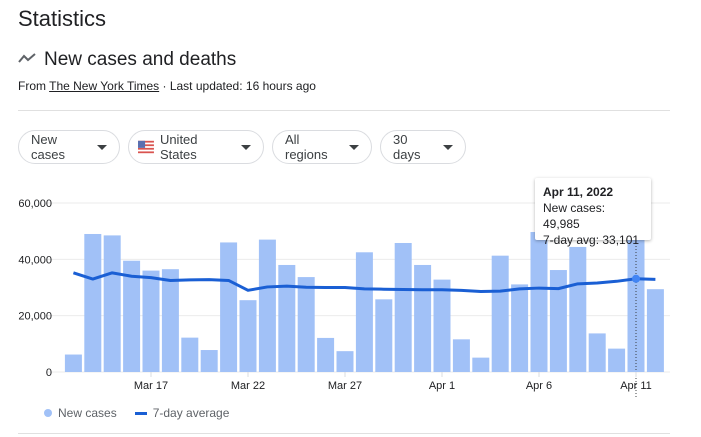 The width and height of the screenshot is (701, 437). What do you see at coordinates (62, 18) in the screenshot?
I see `page-title: Statistics` at bounding box center [62, 18].